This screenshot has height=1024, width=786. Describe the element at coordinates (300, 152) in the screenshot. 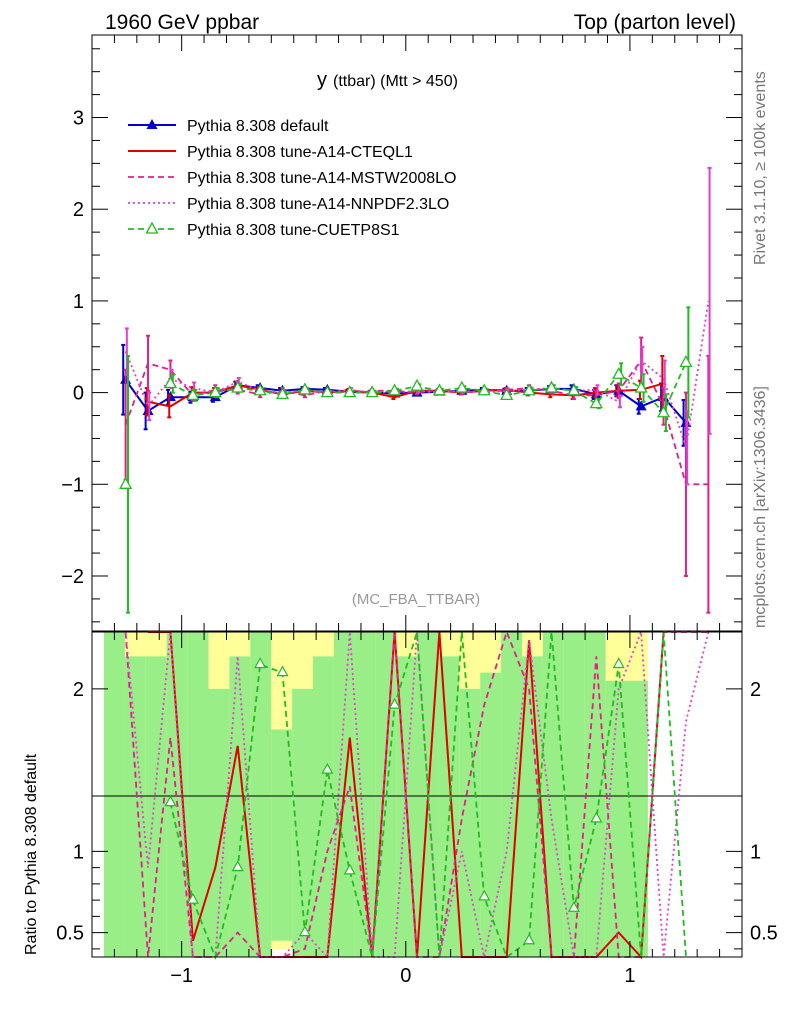

I see `legend-label-1: Pythia 8.308 tune-A14-CTEQL1` at that location.